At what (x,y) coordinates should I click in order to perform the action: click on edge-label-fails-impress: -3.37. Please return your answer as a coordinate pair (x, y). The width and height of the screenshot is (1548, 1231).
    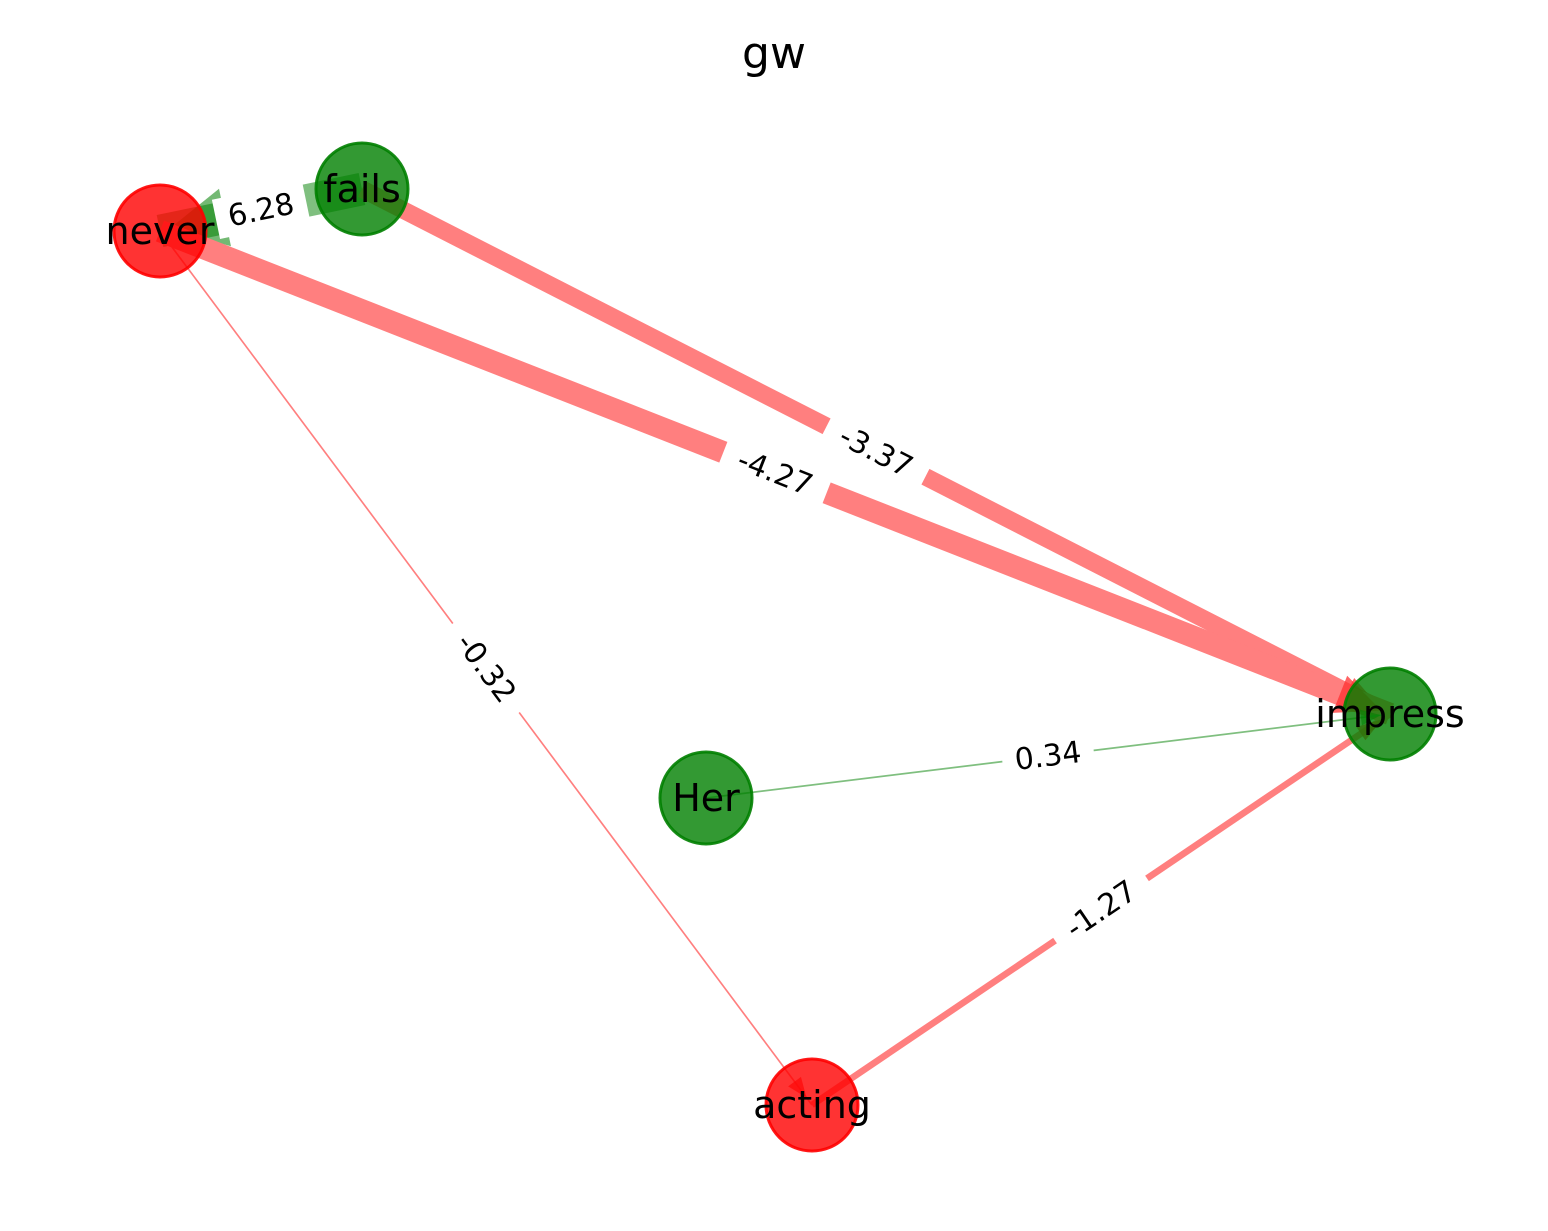
    Looking at the image, I should click on (876, 451).